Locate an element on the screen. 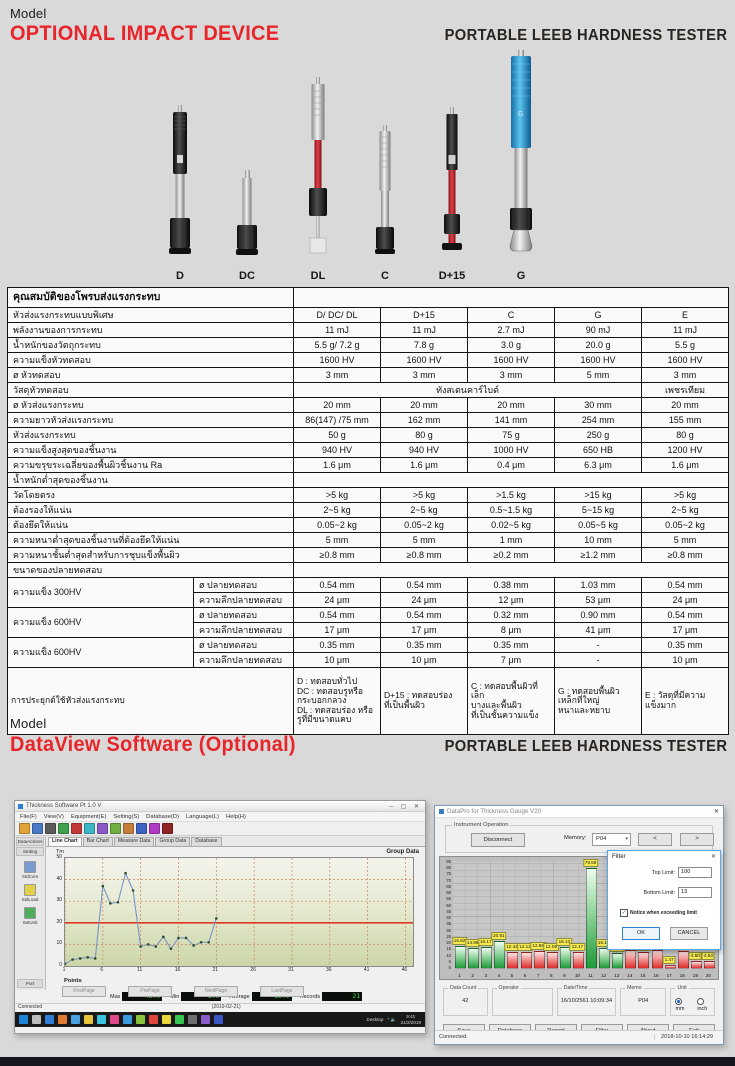 The width and height of the screenshot is (735, 1066). spec-cell: 250 g is located at coordinates (598, 435).